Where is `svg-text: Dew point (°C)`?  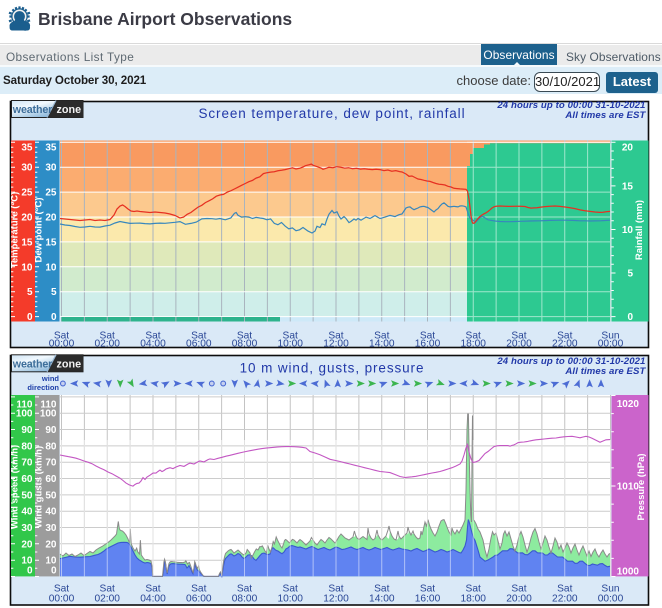
svg-text: Dew point (°C) is located at coordinates (39, 229).